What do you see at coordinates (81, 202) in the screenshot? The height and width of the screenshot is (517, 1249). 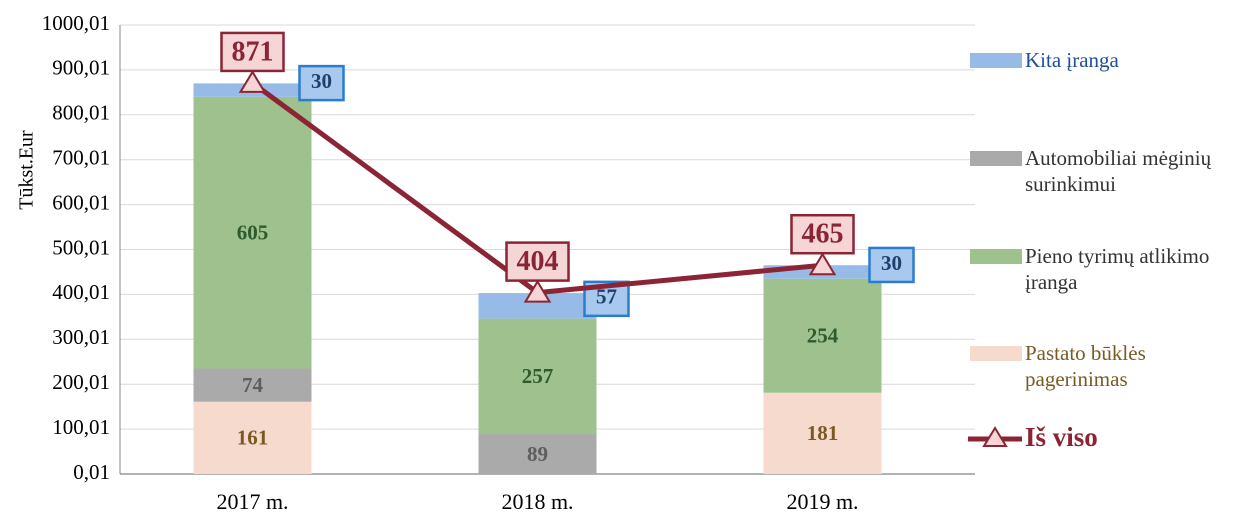 I see `y-tick-label: 600,01` at bounding box center [81, 202].